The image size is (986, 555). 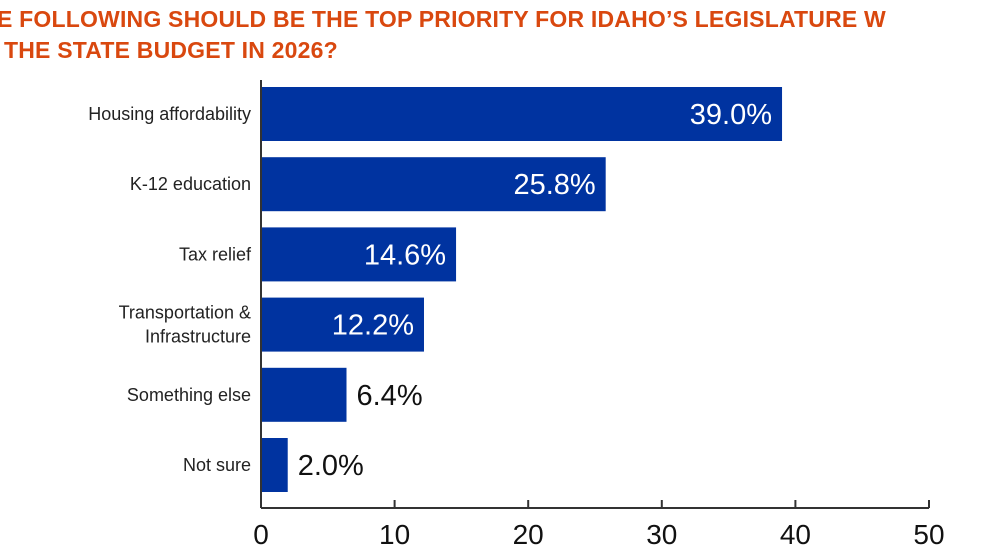 I want to click on chart-title-line-2: THE STATE BUDGET IN 2026?, so click(x=171, y=50).